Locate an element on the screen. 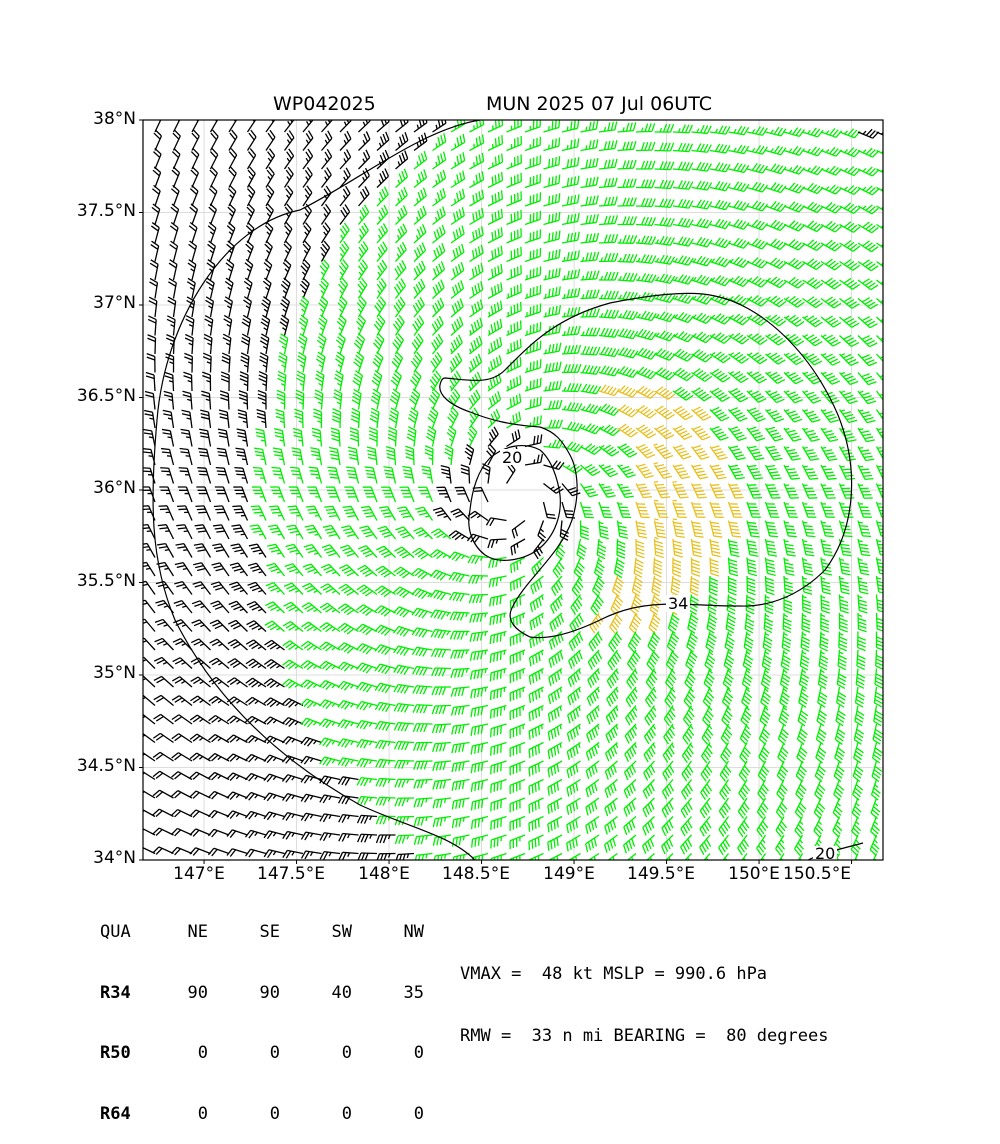 The height and width of the screenshot is (1144, 1000). radii-row-r50: R50 0 0 0 0 is located at coordinates (262, 1053).